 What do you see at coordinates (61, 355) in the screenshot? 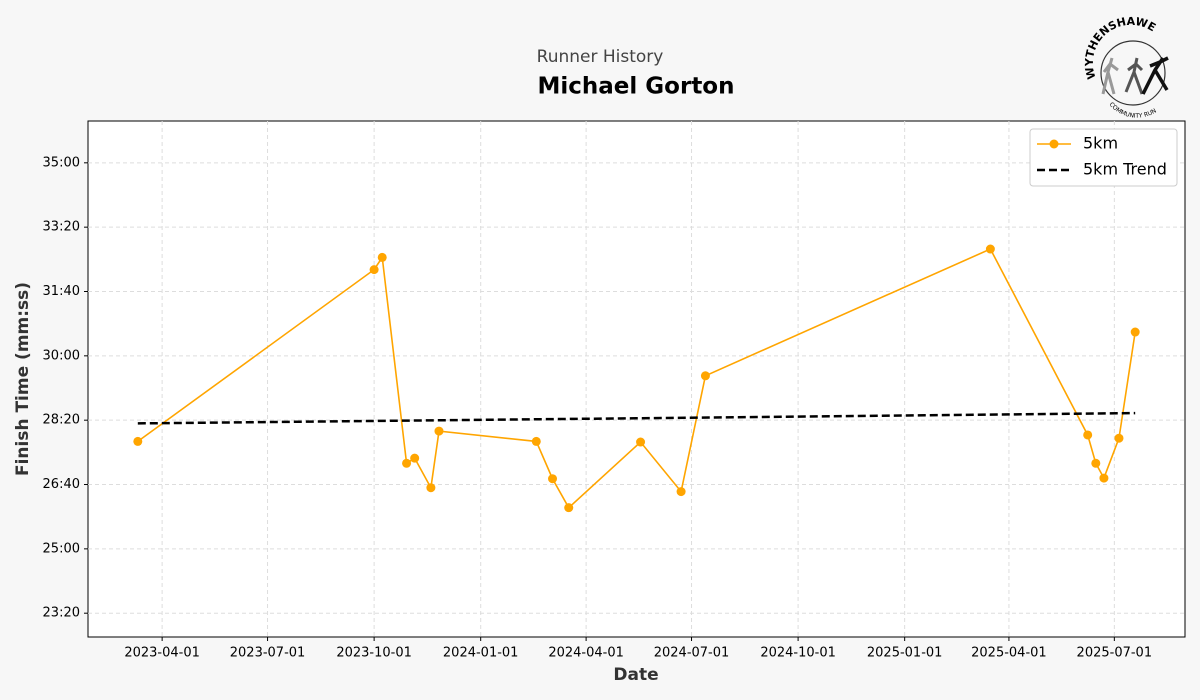
I see `y-tick-label: 30:00` at bounding box center [61, 355].